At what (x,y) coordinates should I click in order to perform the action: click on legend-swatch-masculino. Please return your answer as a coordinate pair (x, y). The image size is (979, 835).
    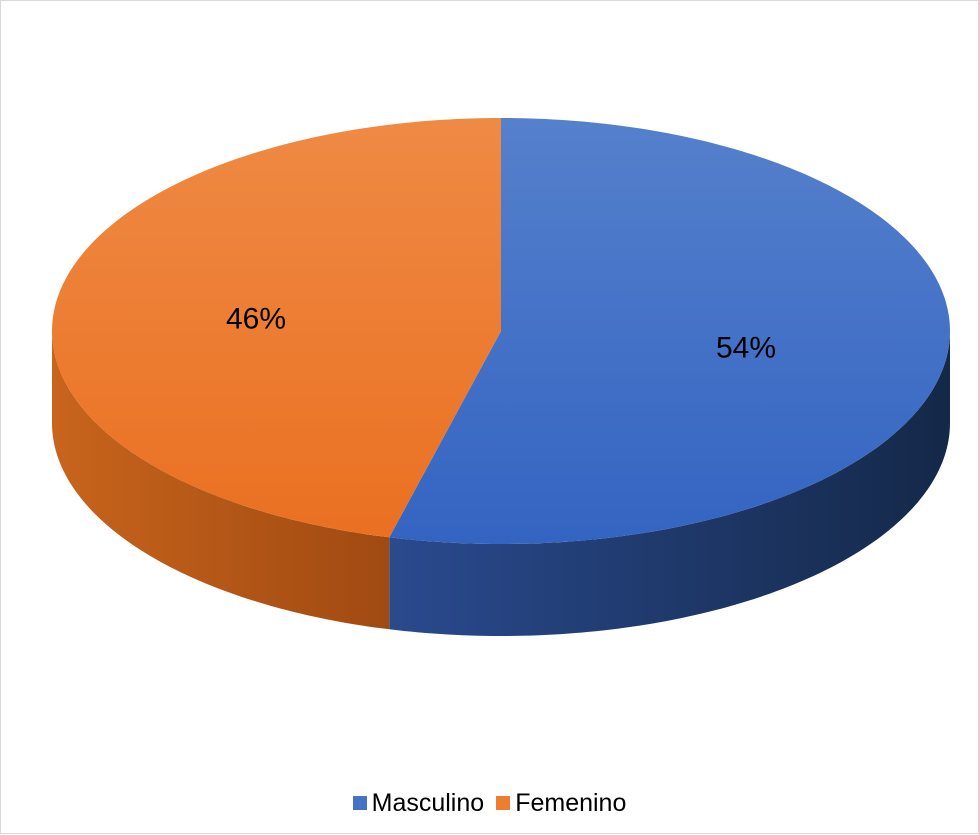
    Looking at the image, I should click on (359, 803).